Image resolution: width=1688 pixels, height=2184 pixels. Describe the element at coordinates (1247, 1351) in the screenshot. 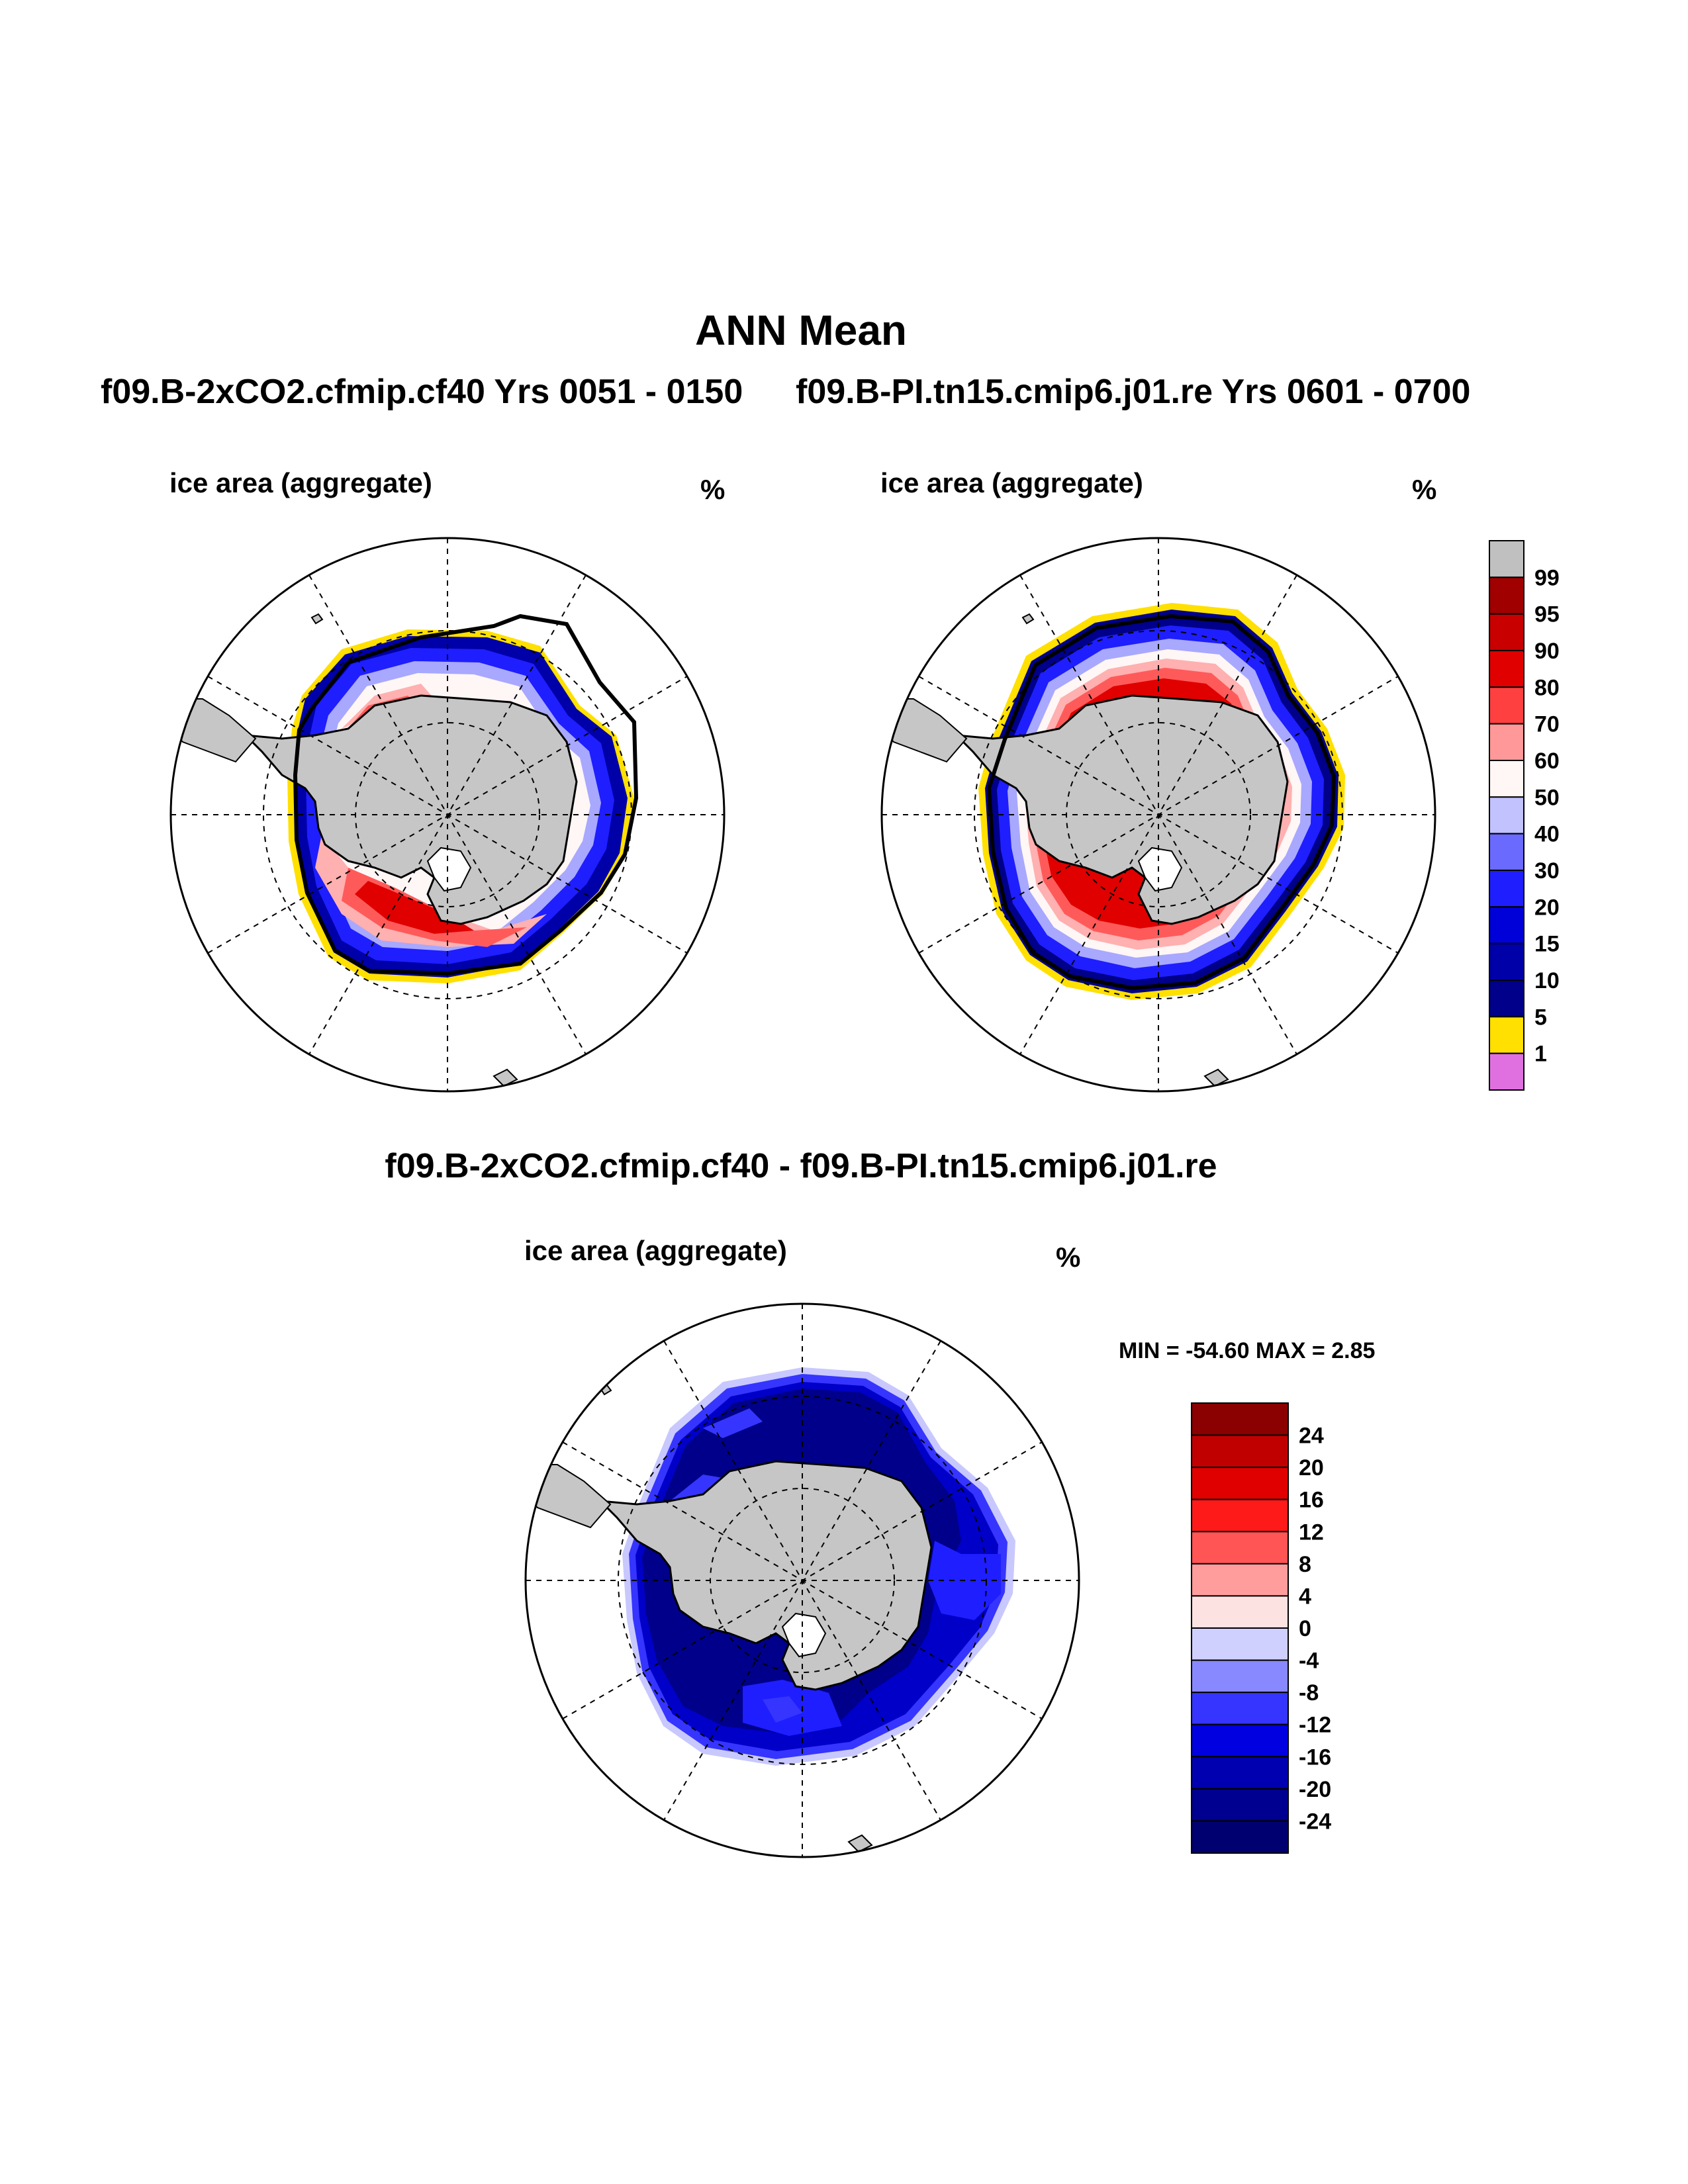

I see `min-max-label: MIN = -54.60 MAX = 2.85` at that location.